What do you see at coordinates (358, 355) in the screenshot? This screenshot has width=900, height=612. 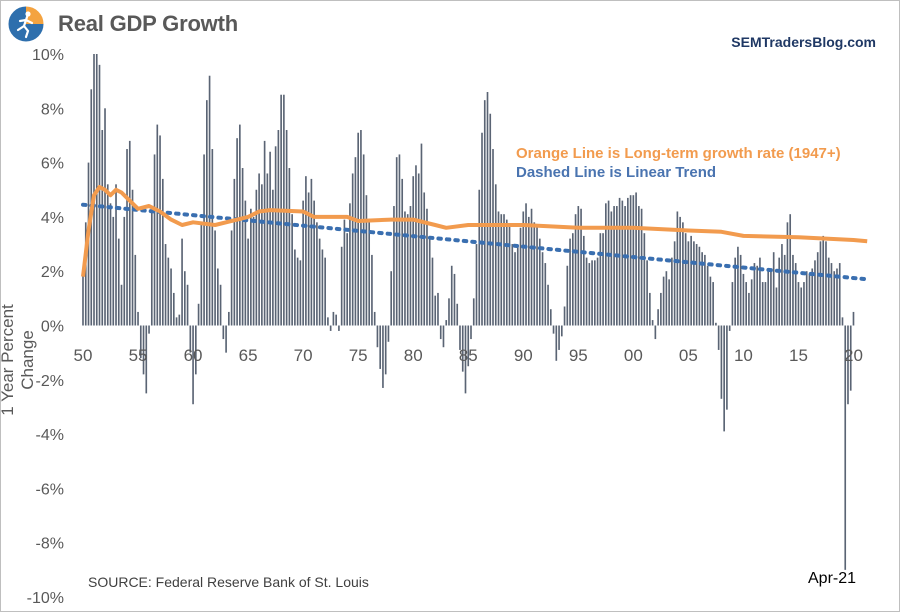 I see `x-tick-label: 75` at bounding box center [358, 355].